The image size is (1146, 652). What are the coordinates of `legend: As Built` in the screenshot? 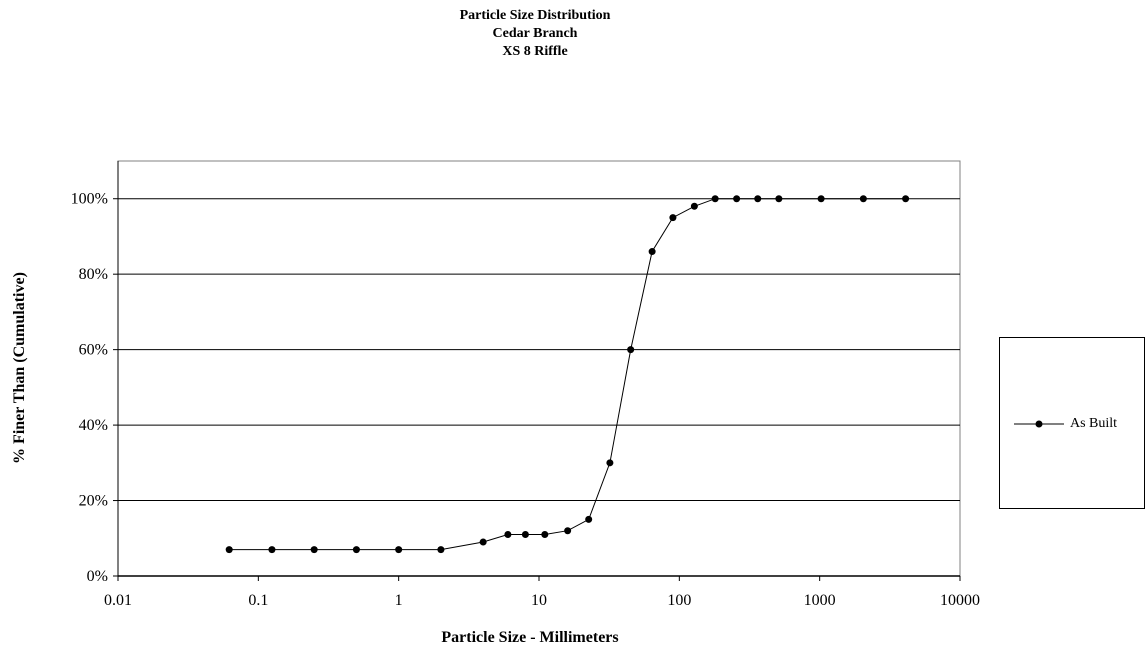 It's located at (1072, 423).